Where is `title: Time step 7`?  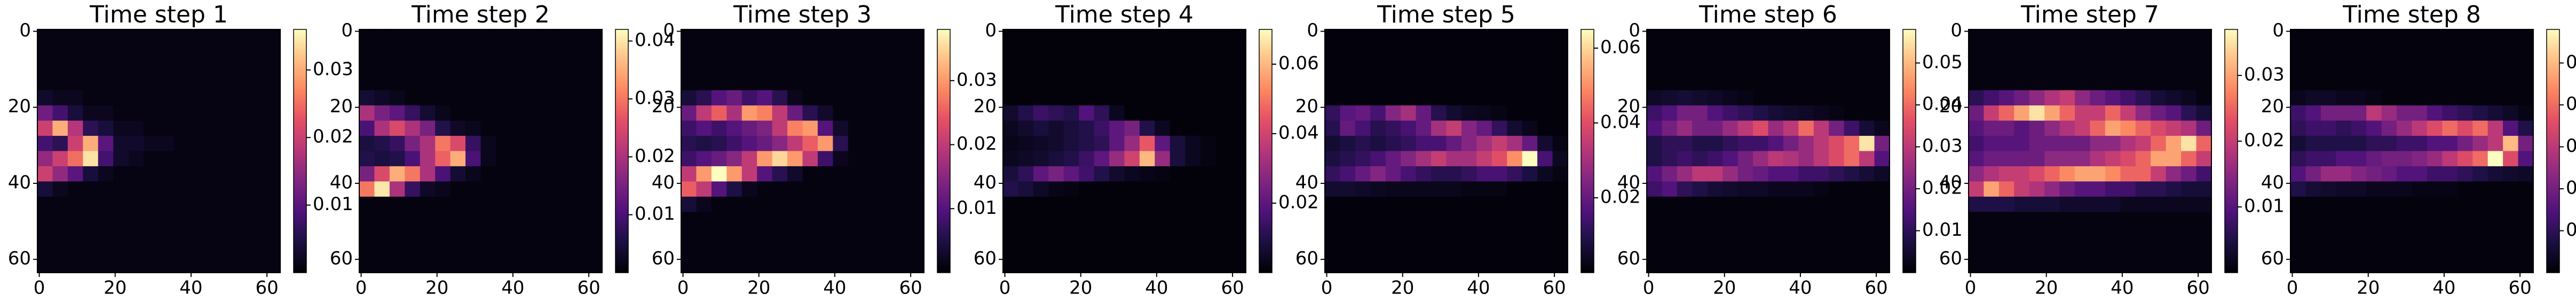
title: Time step 7 is located at coordinates (2089, 14).